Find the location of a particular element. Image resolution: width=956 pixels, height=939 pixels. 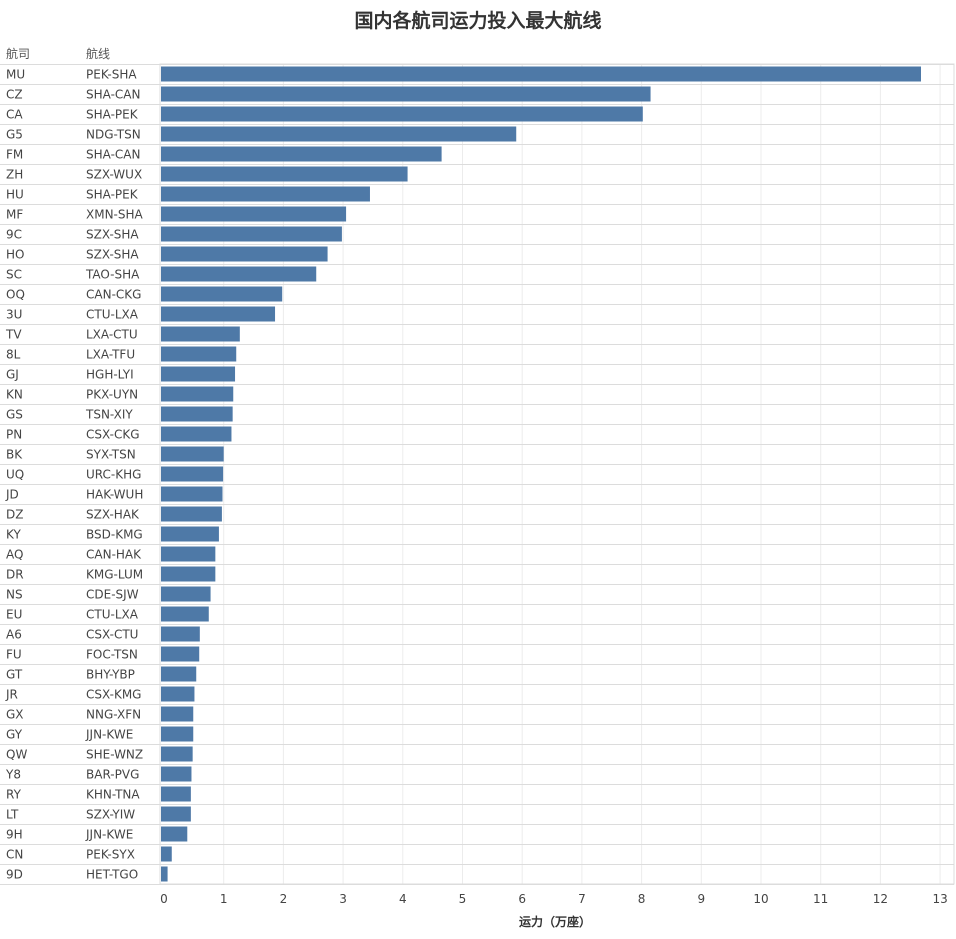

bar-CN is located at coordinates (166, 854).